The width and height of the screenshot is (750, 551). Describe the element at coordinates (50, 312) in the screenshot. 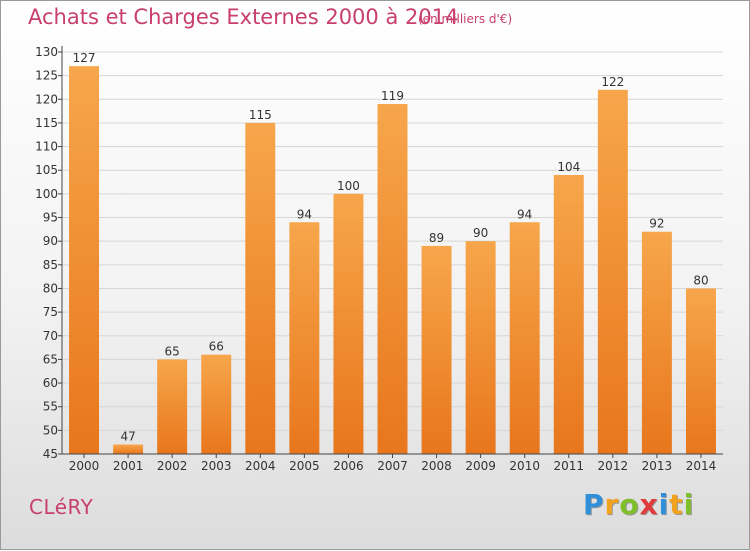

I see `y-tick-label: 75` at that location.